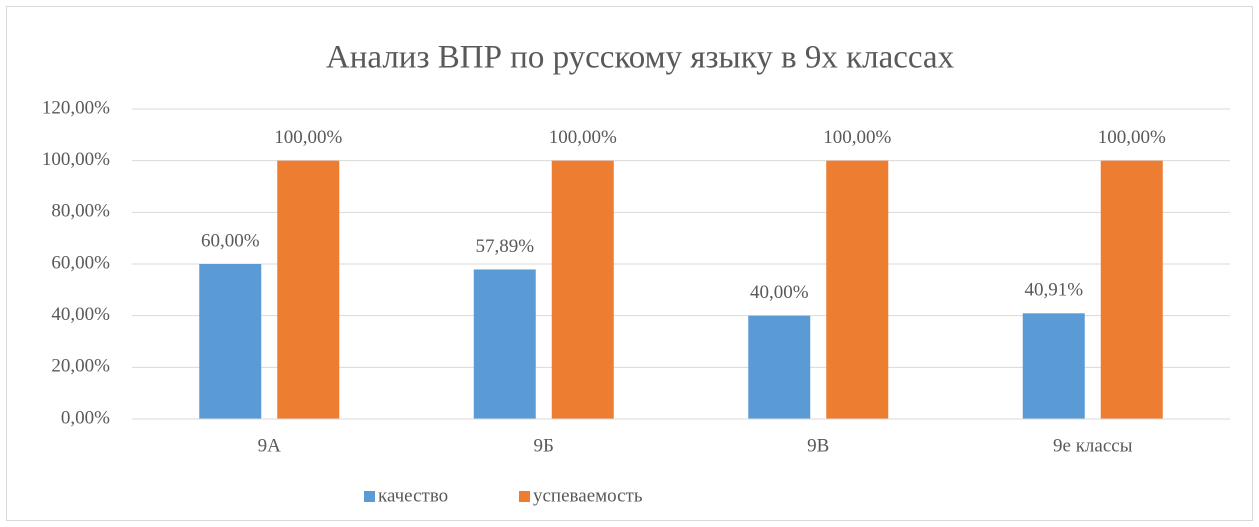  I want to click on y-tick-label: 20,00%, so click(80, 366).